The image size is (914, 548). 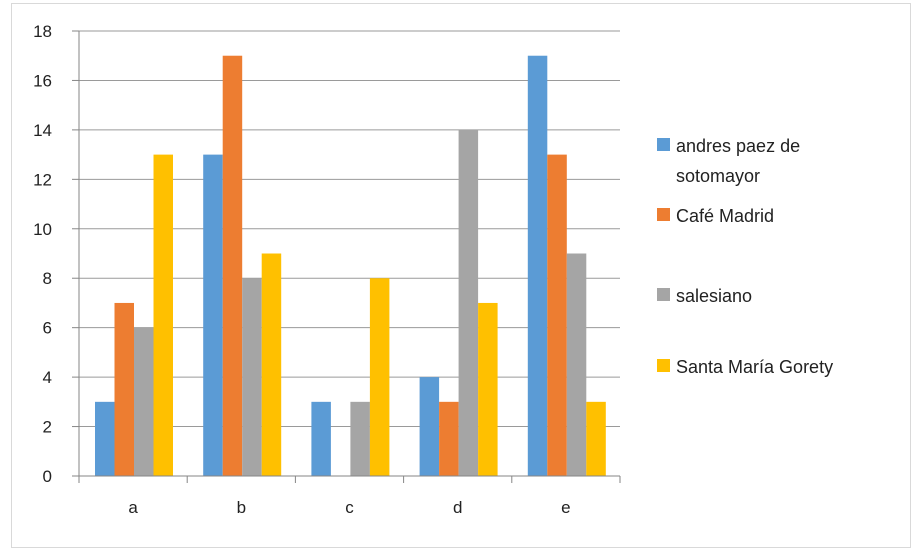 What do you see at coordinates (42, 130) in the screenshot?
I see `y-tick-label: 14` at bounding box center [42, 130].